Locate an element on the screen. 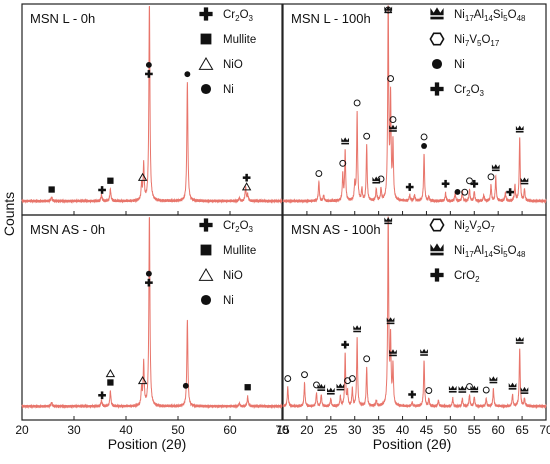 This screenshot has height=464, width=550. x-tick-label: 20 is located at coordinates (22, 430).